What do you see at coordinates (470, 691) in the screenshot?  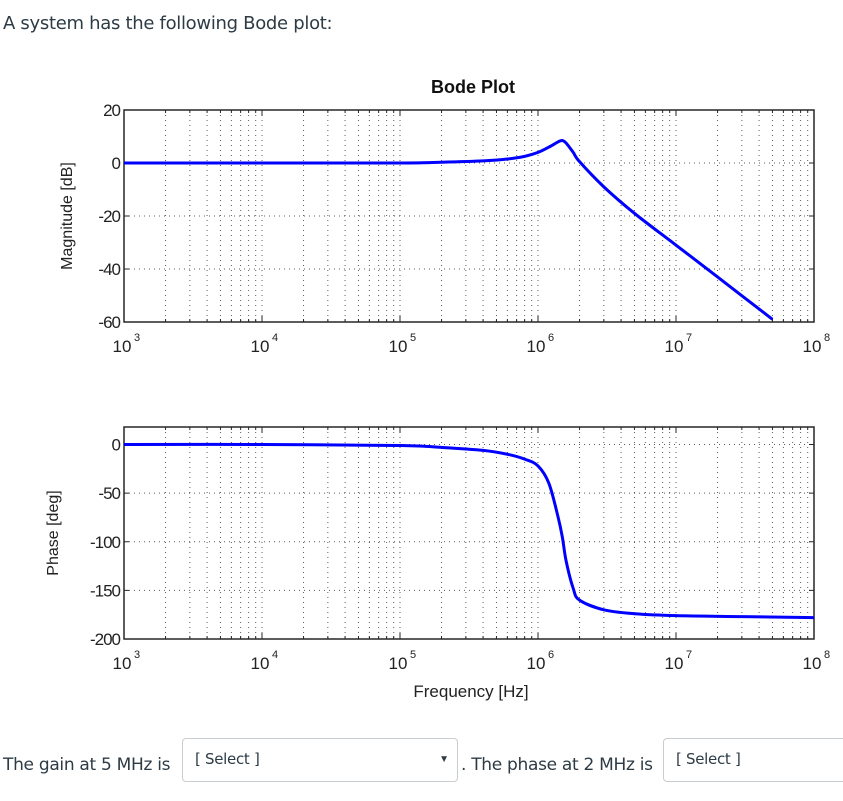 I see `x-axis-label: Frequency [Hz]` at bounding box center [470, 691].